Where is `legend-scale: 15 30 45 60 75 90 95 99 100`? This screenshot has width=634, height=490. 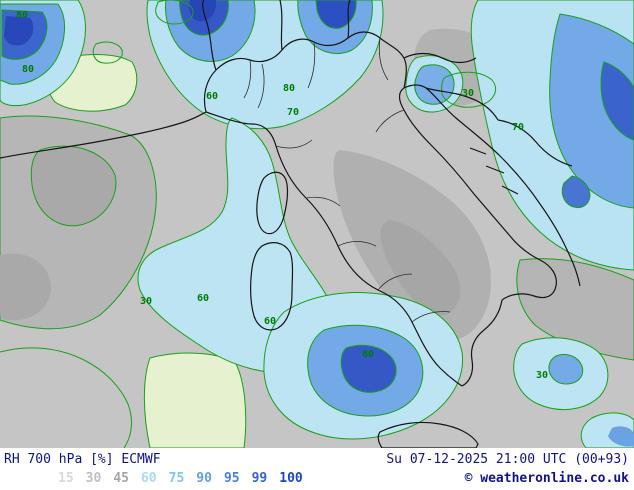 legend-scale: 15 30 45 60 75 90 95 99 100 is located at coordinates (153, 478).